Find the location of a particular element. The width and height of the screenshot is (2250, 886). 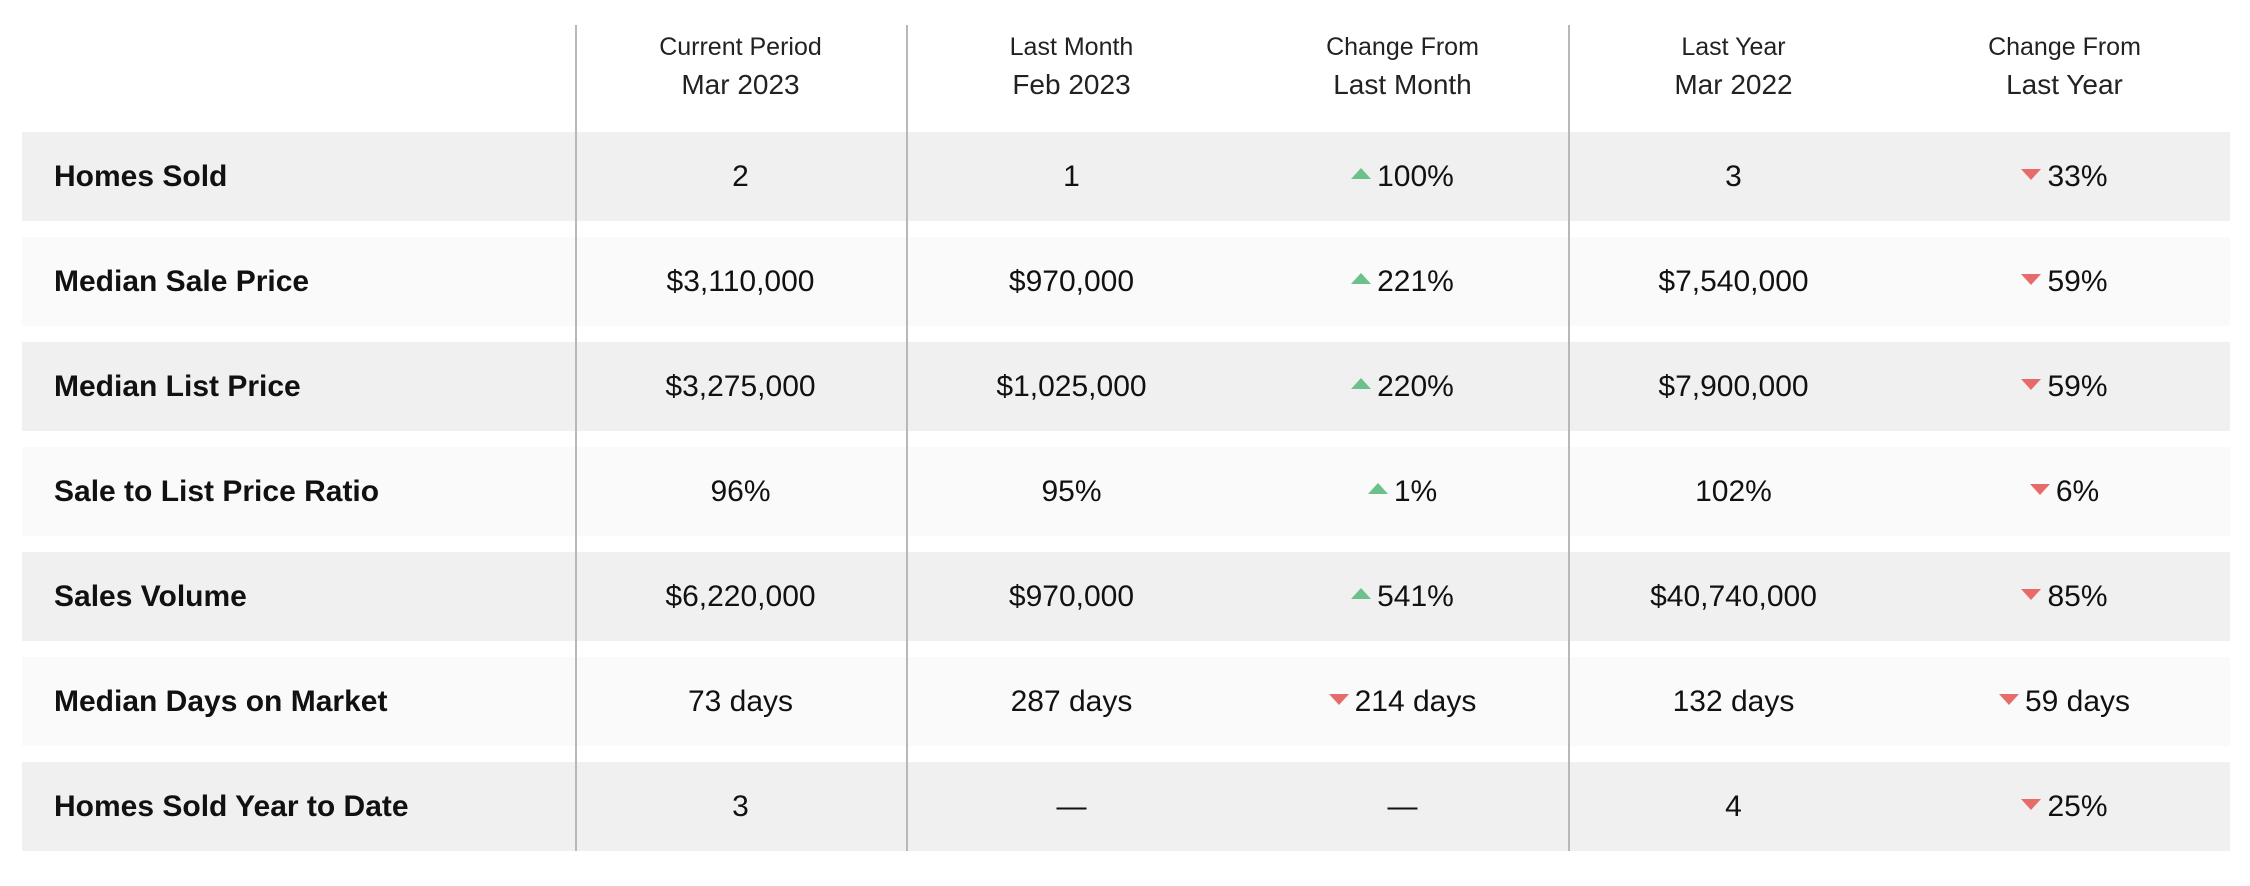

last-month-value-text: 287 days is located at coordinates (1071, 701).